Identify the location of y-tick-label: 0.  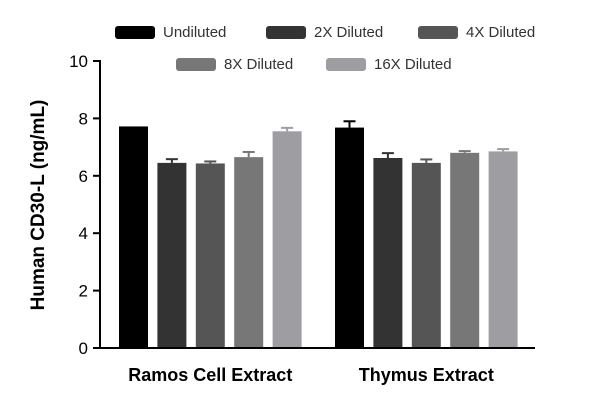
(83, 348).